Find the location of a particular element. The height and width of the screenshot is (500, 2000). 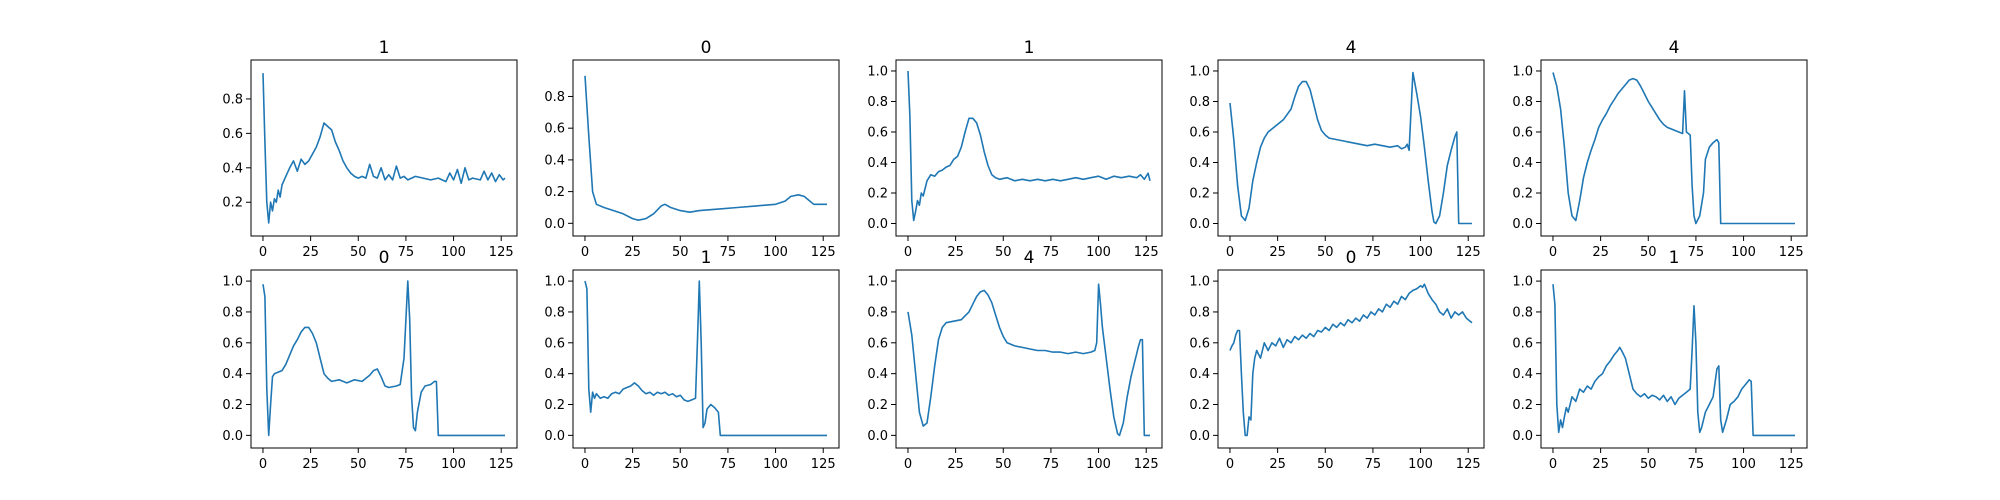

subplot-1: 0 25 50 75 100 125 0.2 0.4 0.6 0.8 1 is located at coordinates (370, 149).